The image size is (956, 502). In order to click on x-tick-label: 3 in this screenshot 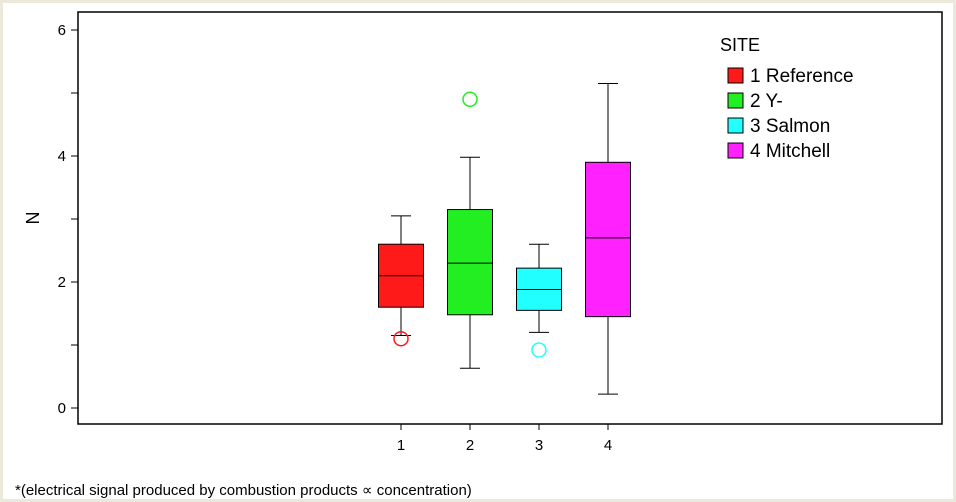, I will do `click(539, 445)`.